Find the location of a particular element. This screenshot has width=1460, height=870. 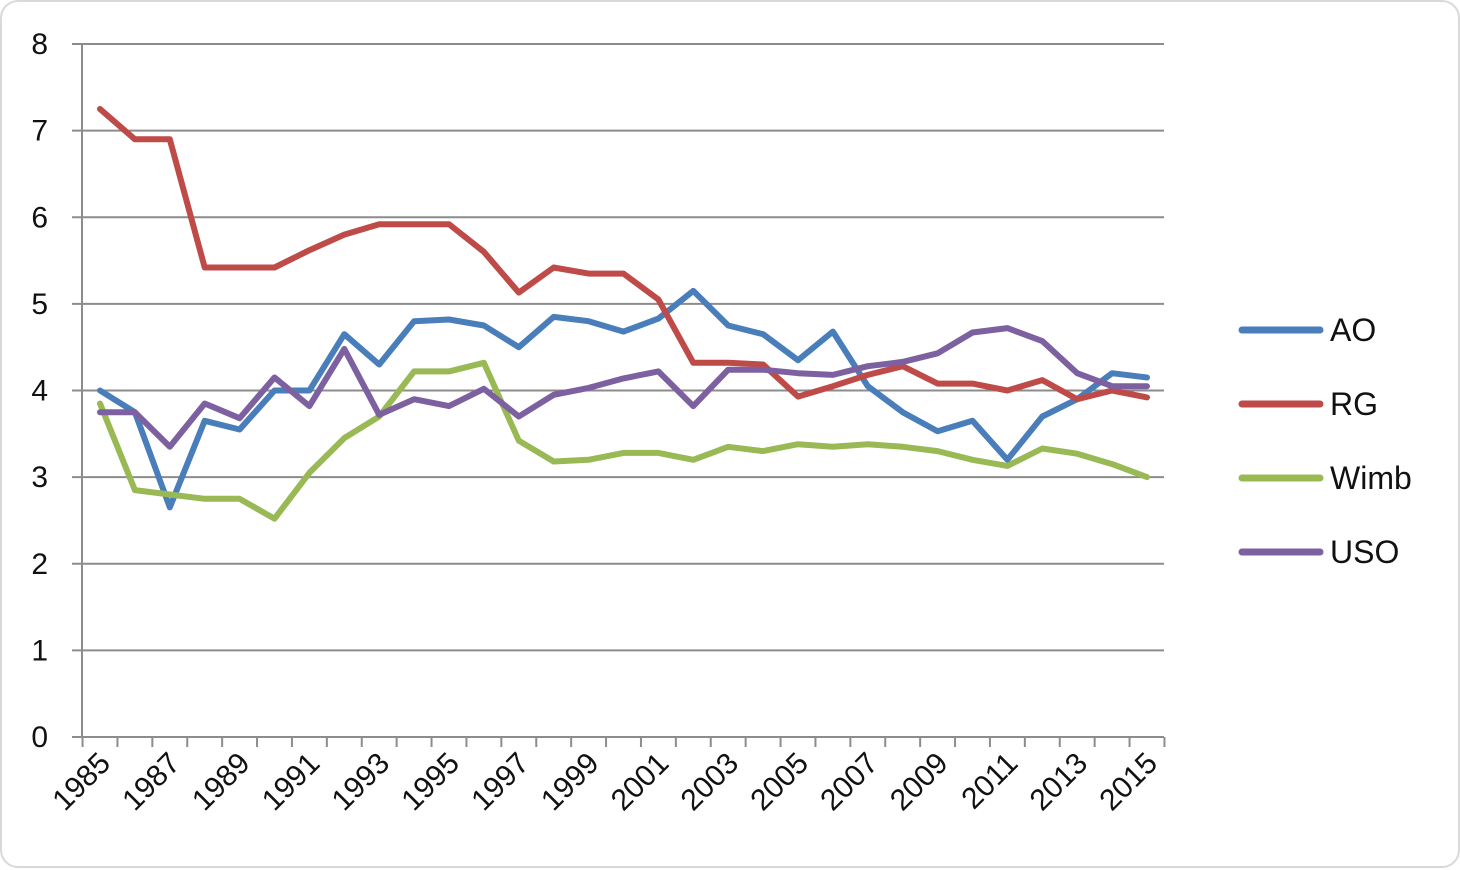

y-tick-label: 1 is located at coordinates (39, 650).